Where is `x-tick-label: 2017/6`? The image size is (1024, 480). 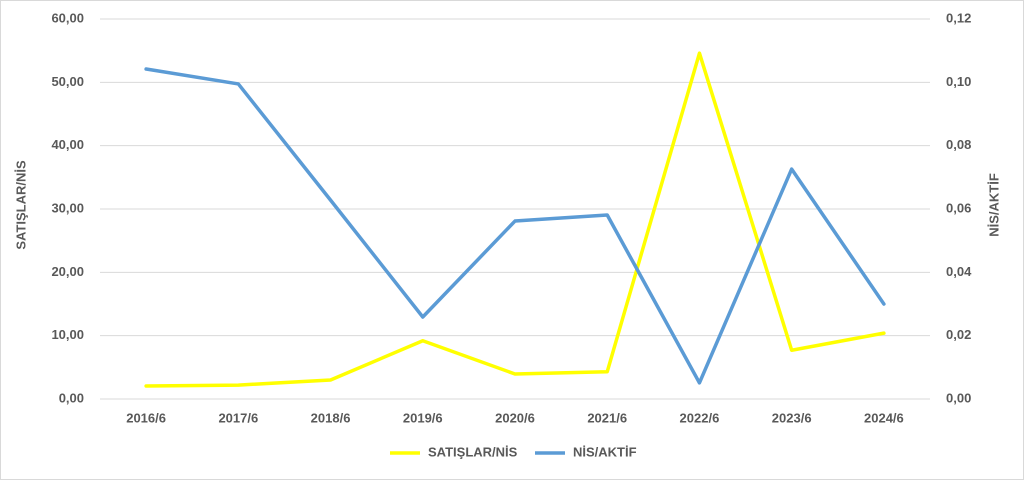
x-tick-label: 2017/6 is located at coordinates (238, 417).